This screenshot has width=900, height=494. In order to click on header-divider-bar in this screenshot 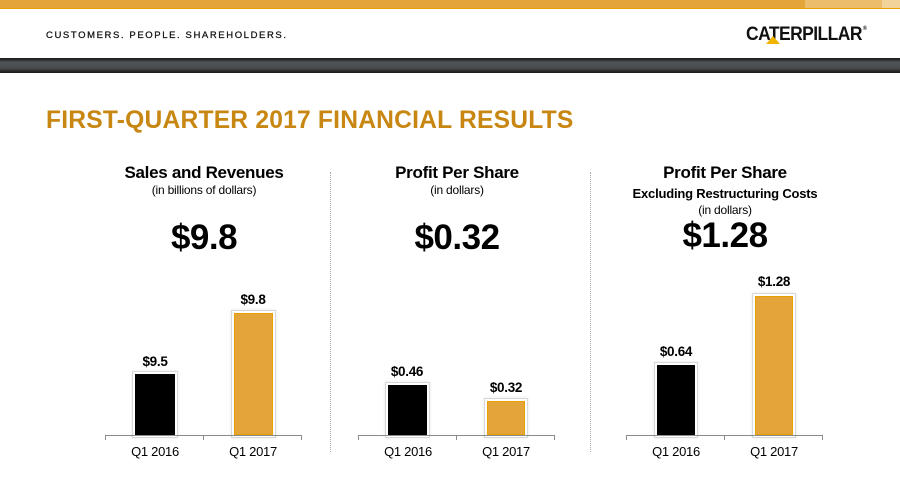, I will do `click(450, 65)`.